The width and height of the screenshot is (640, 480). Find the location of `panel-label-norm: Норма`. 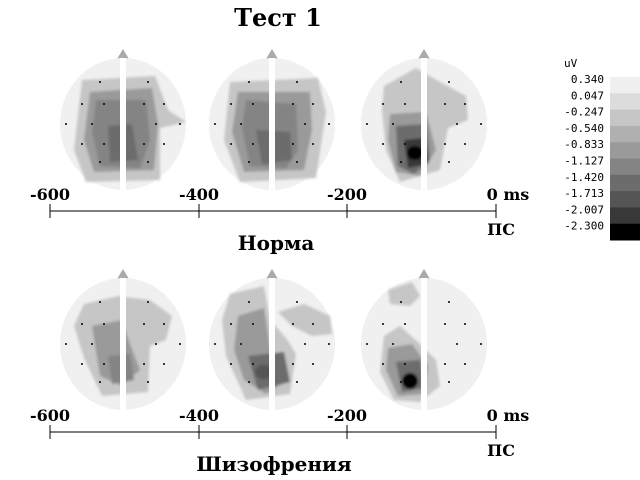

panel-label-norm: Норма is located at coordinates (276, 243).